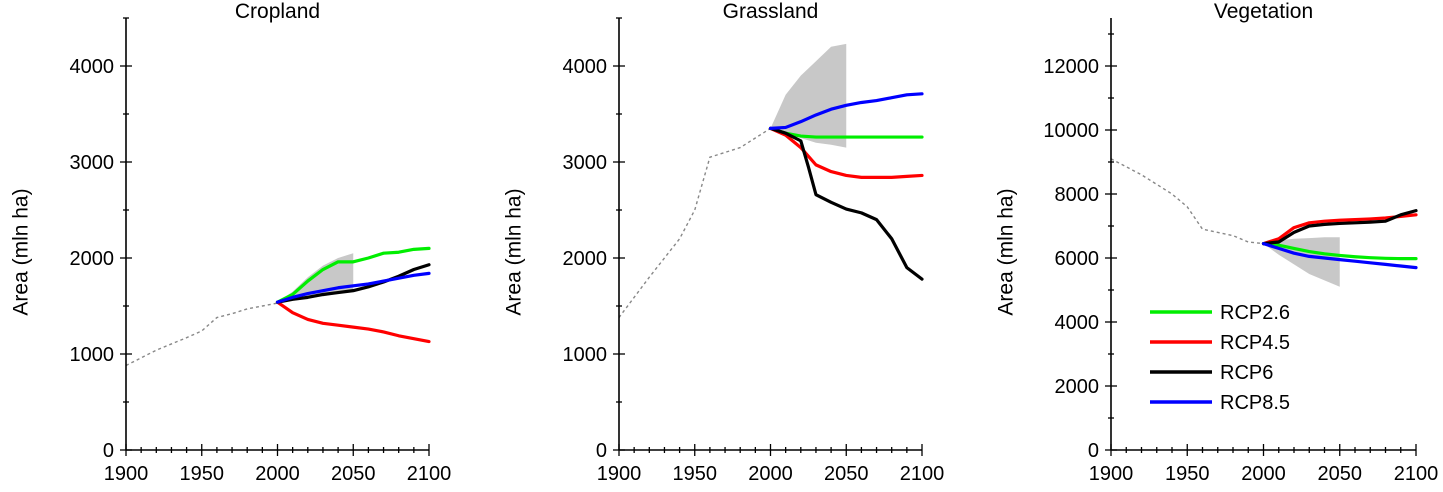 The height and width of the screenshot is (492, 1443). What do you see at coordinates (1246, 373) in the screenshot?
I see `legend-label: RCP6` at bounding box center [1246, 373].